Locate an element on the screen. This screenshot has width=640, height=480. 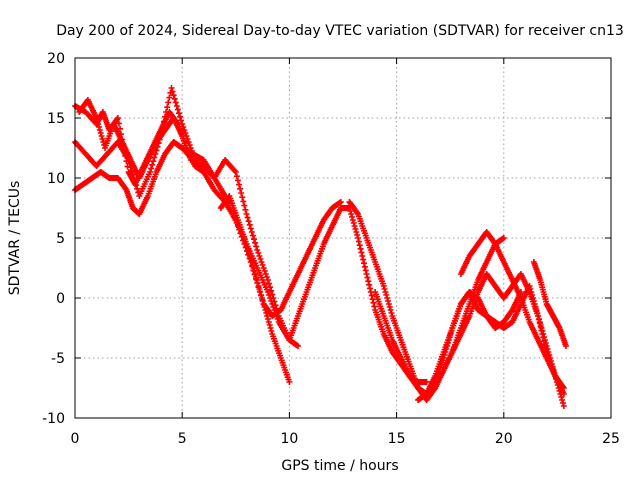
x-tick-label: 25 is located at coordinates (611, 439).